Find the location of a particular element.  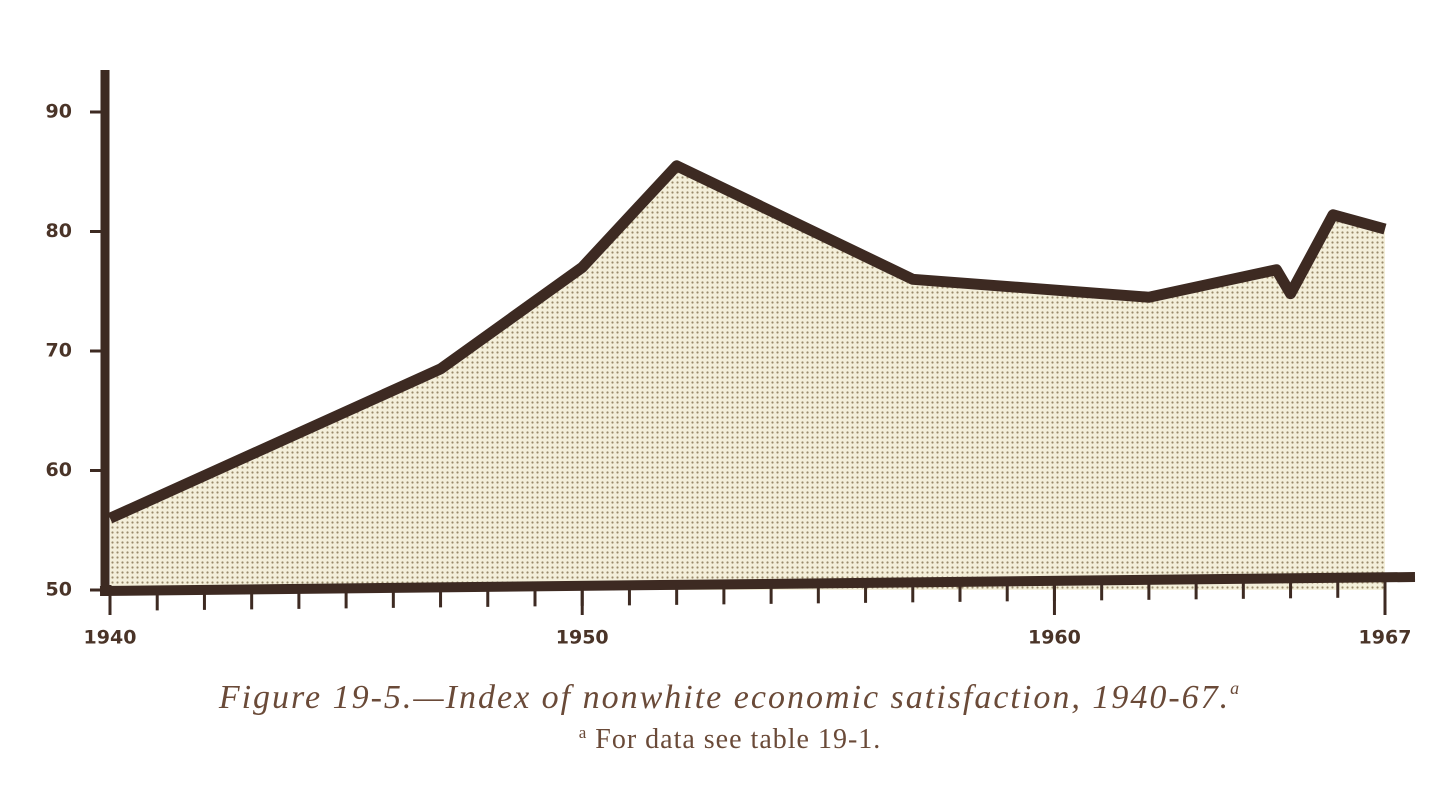

x-tick-label: 1940 is located at coordinates (110, 638).